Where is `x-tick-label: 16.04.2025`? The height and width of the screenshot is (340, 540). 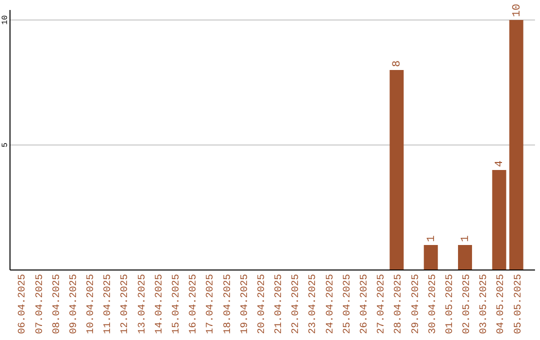 x-tick-label: 16.04.2025 is located at coordinates (194, 304).